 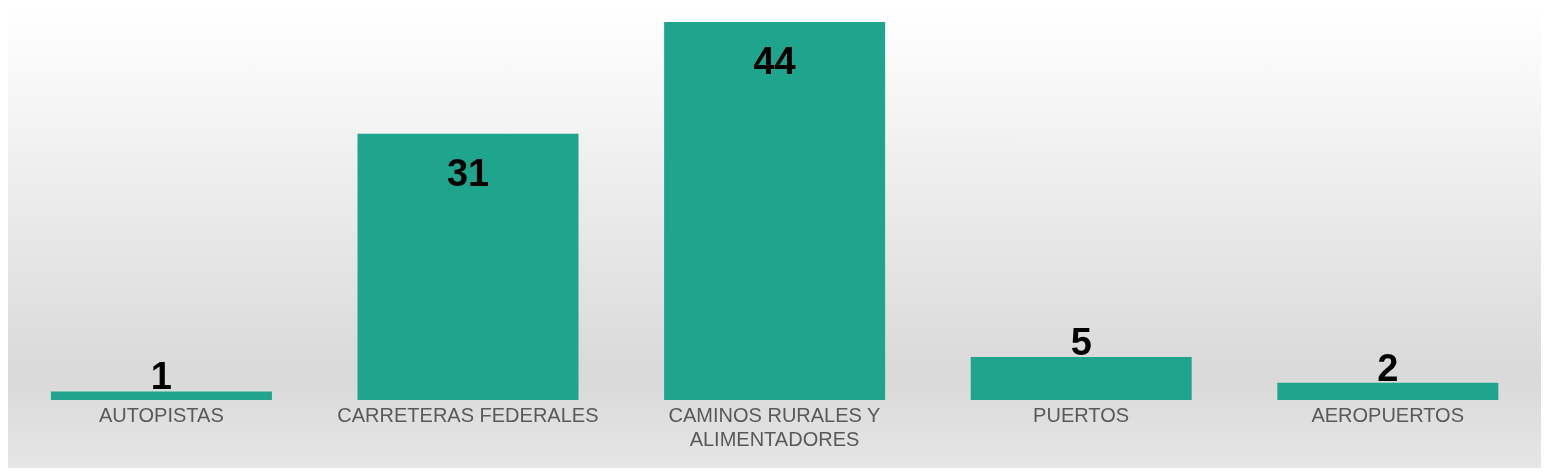 I want to click on data-label: 44, so click(x=774, y=61).